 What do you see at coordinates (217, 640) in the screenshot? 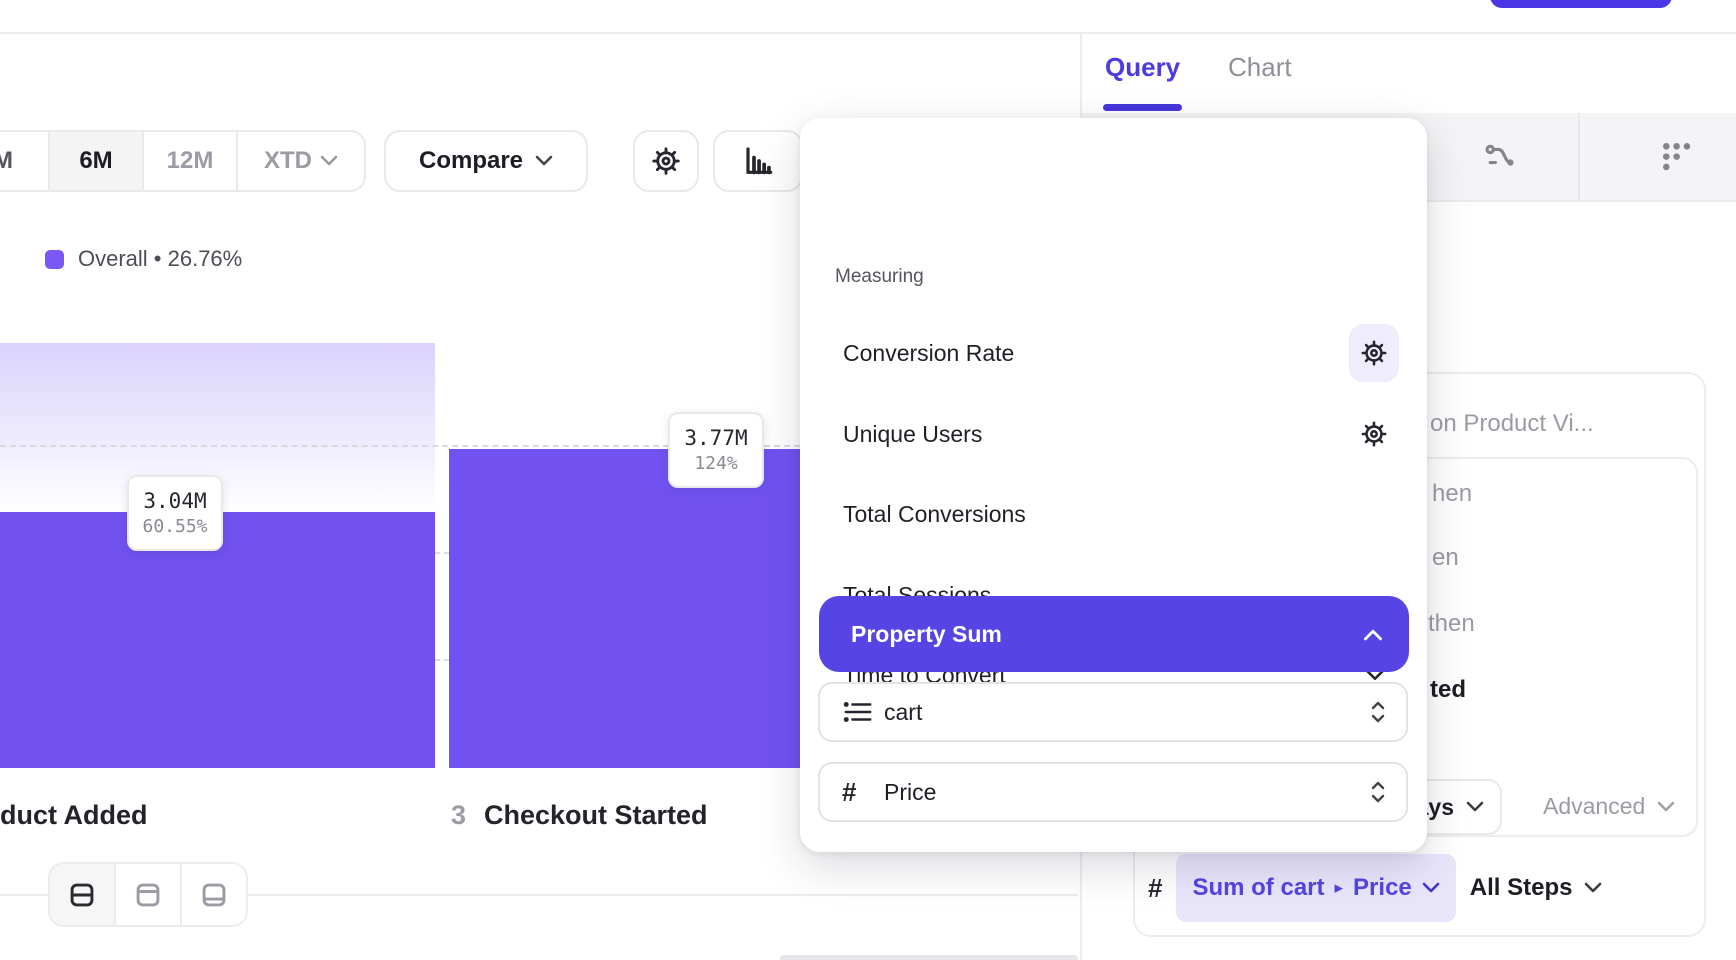
I see `funnel-bar-product-added` at bounding box center [217, 640].